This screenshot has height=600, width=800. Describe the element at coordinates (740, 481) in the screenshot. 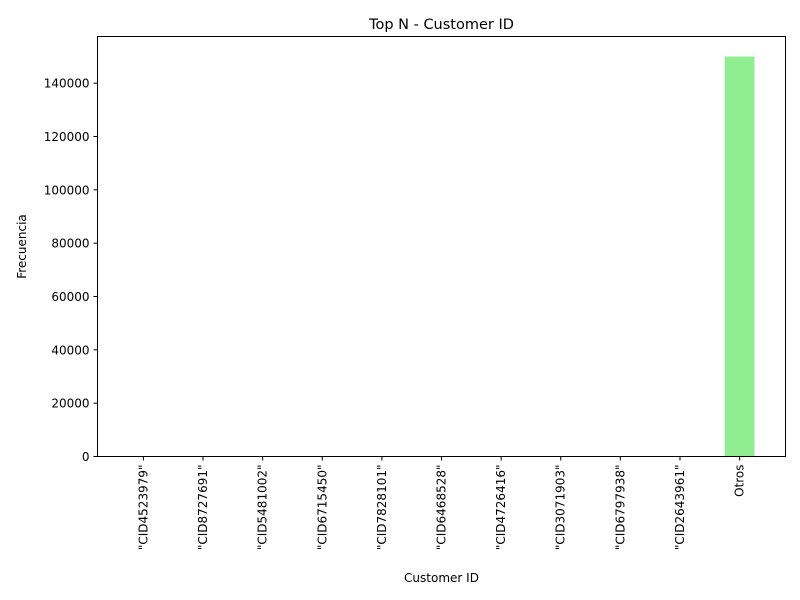

I see `x-tick-label-10: Otros` at that location.